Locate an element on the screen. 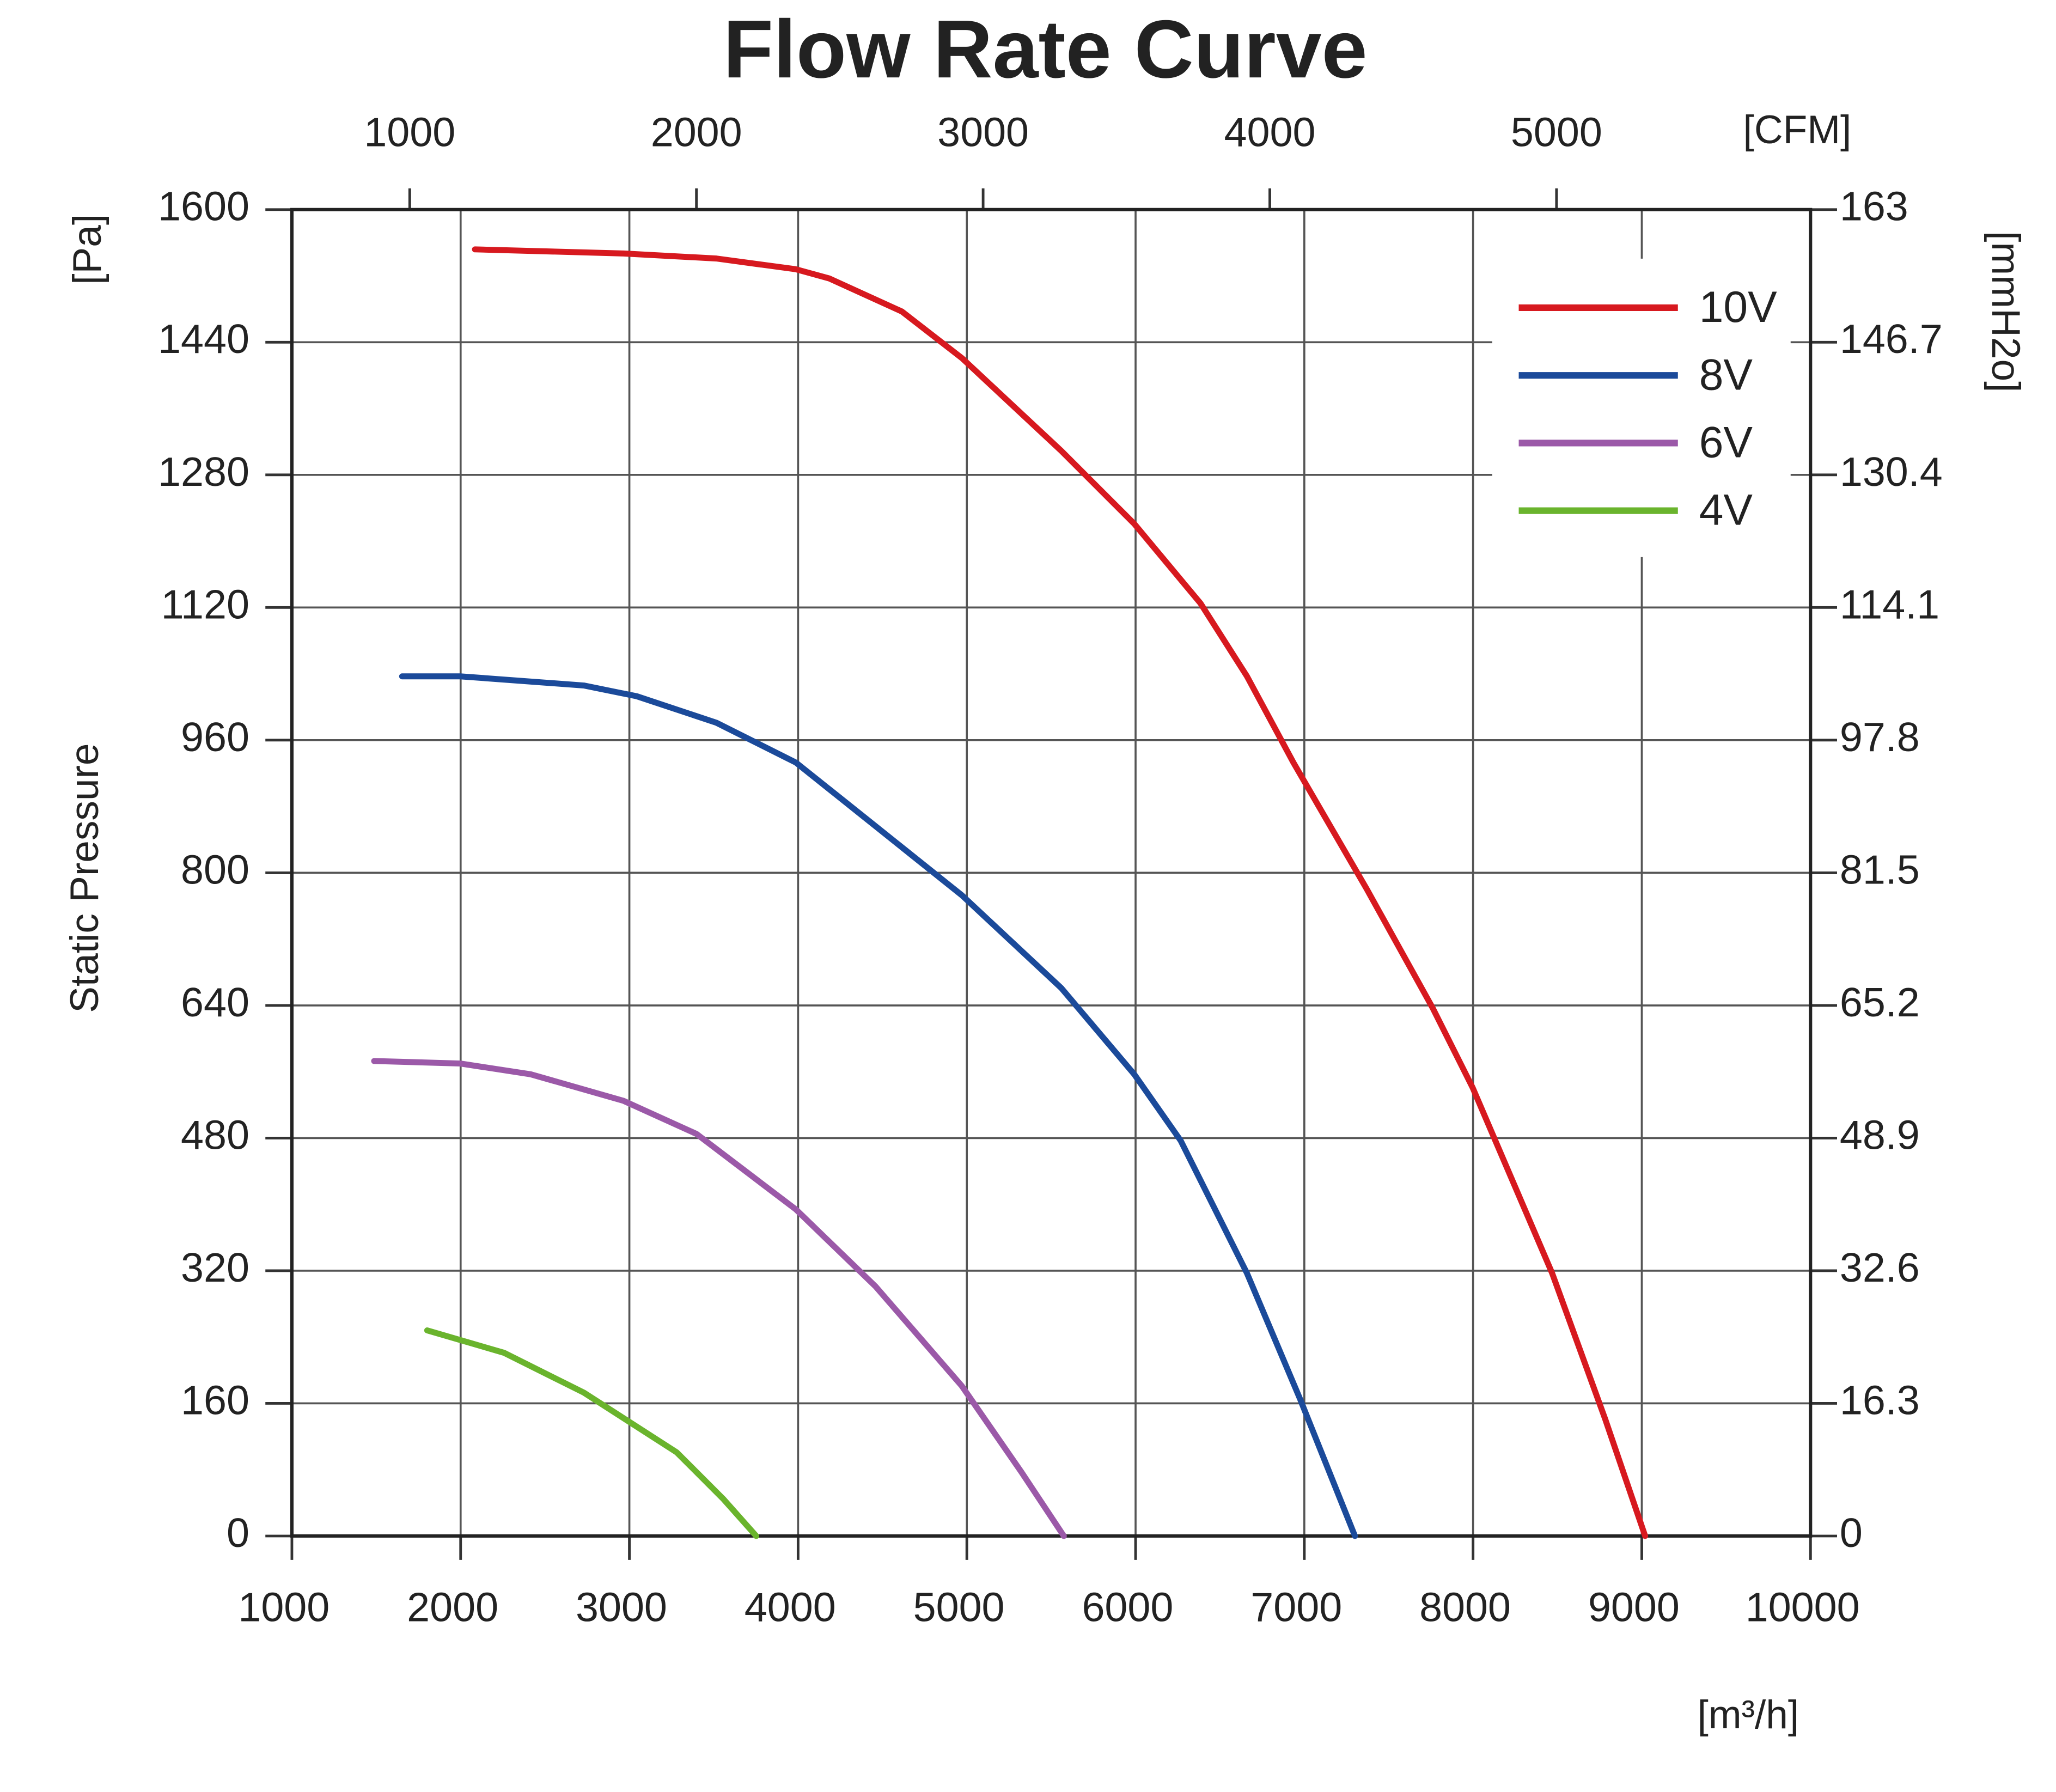 The height and width of the screenshot is (1792, 2056). y-tick-label: 1440 is located at coordinates (203, 339).